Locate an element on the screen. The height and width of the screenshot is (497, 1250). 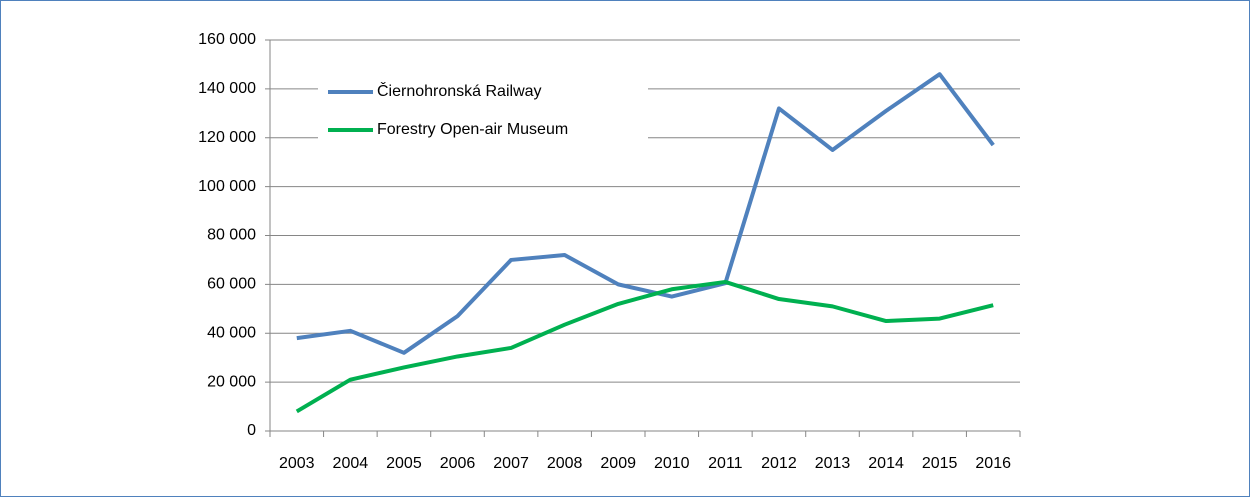
x-tick-label: 2013 is located at coordinates (833, 463).